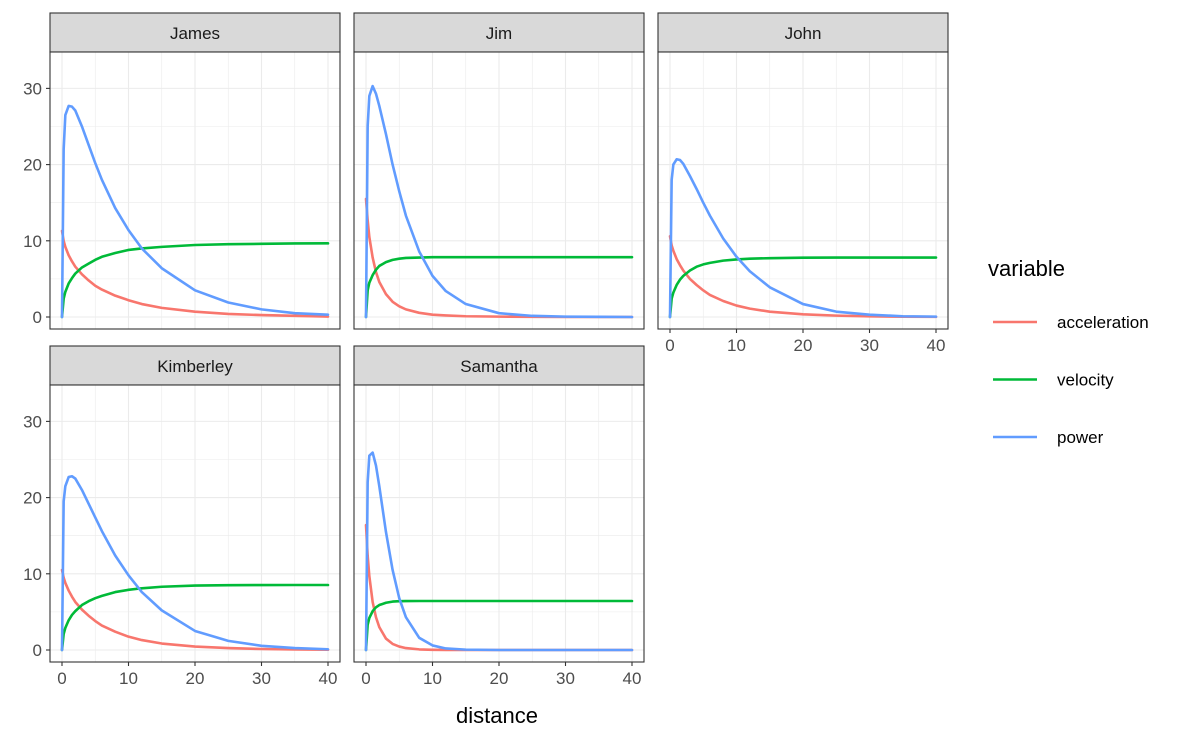  Describe the element at coordinates (1103, 322) in the screenshot. I see `legend-label: acceleration` at that location.